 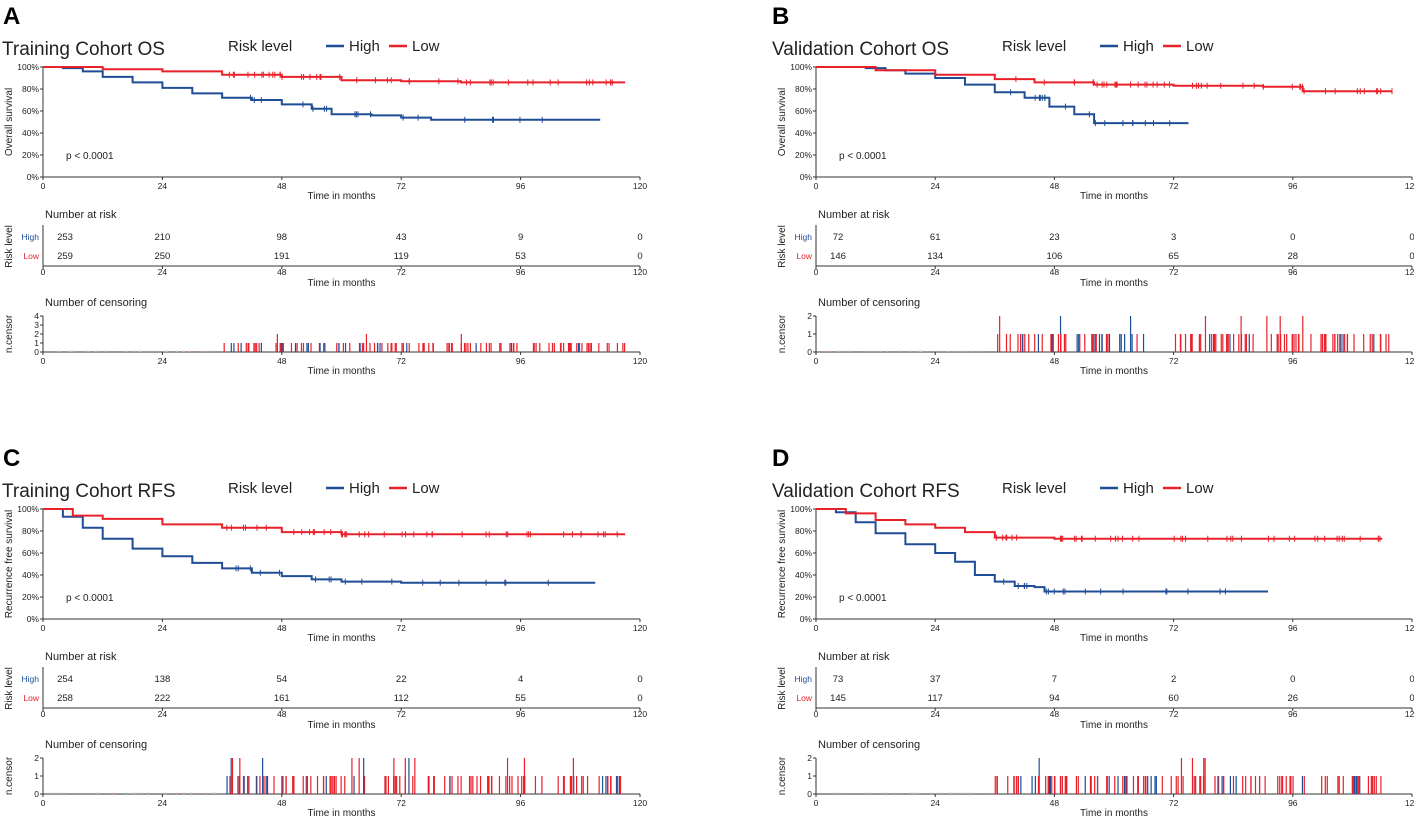 I want to click on risk-x-tick-label: 0, so click(x=43, y=714).